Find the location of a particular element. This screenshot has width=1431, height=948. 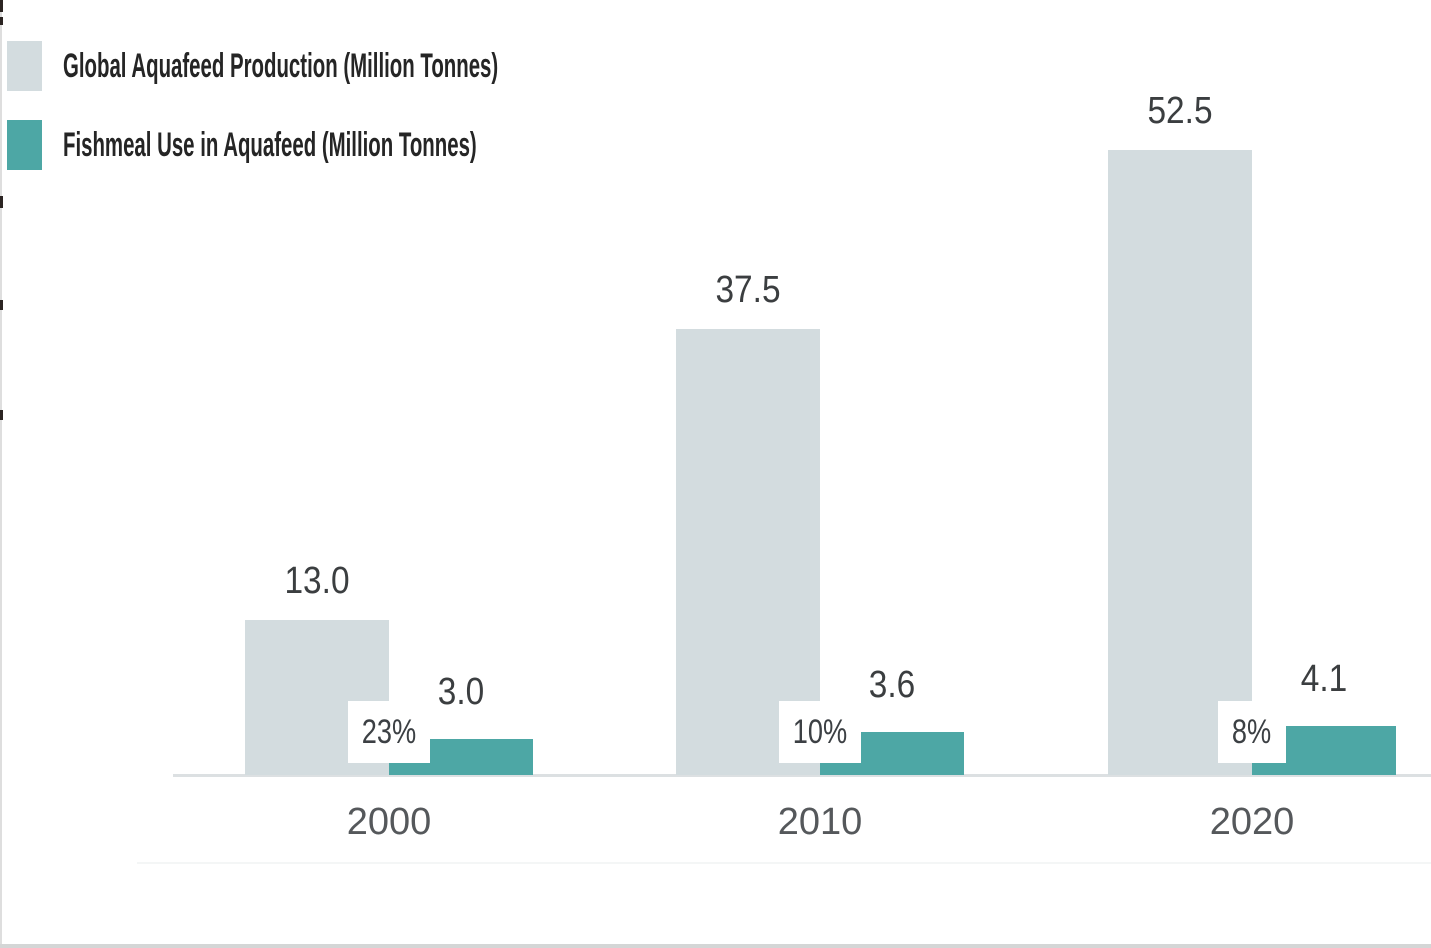

year-axis-label: 2020 is located at coordinates (1252, 822).